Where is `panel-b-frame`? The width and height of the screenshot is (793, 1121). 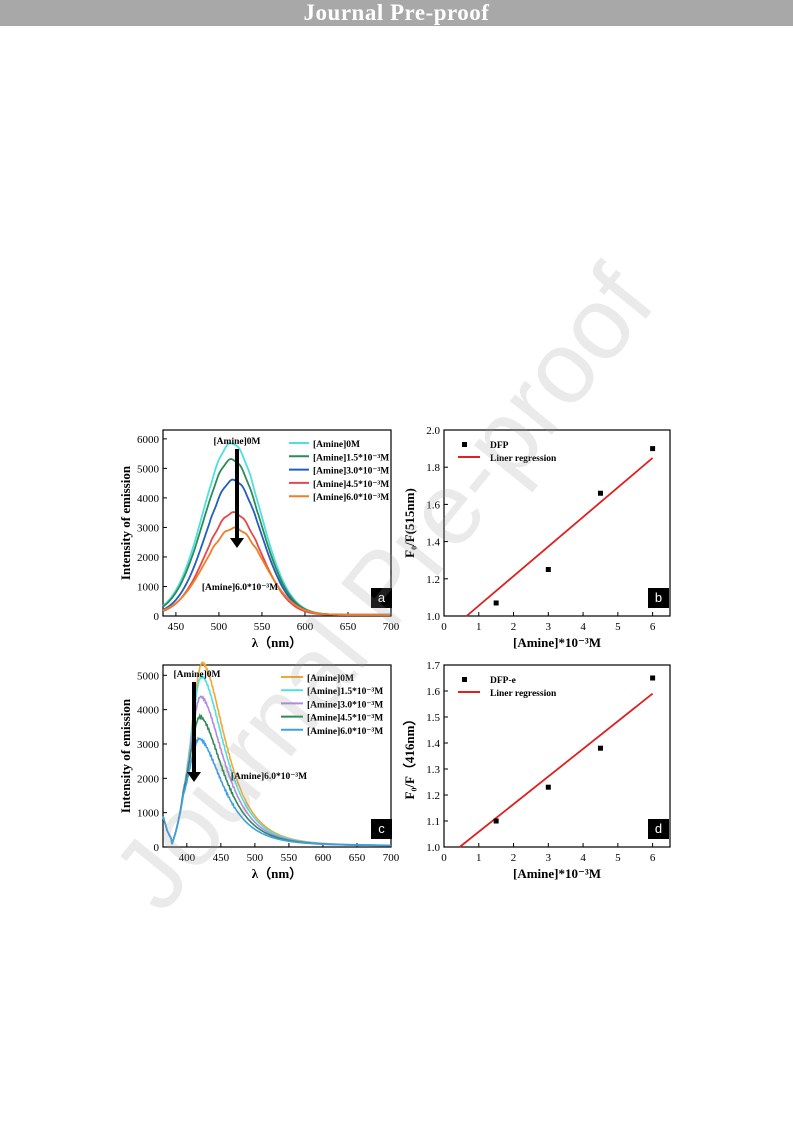
panel-b-frame is located at coordinates (557, 523).